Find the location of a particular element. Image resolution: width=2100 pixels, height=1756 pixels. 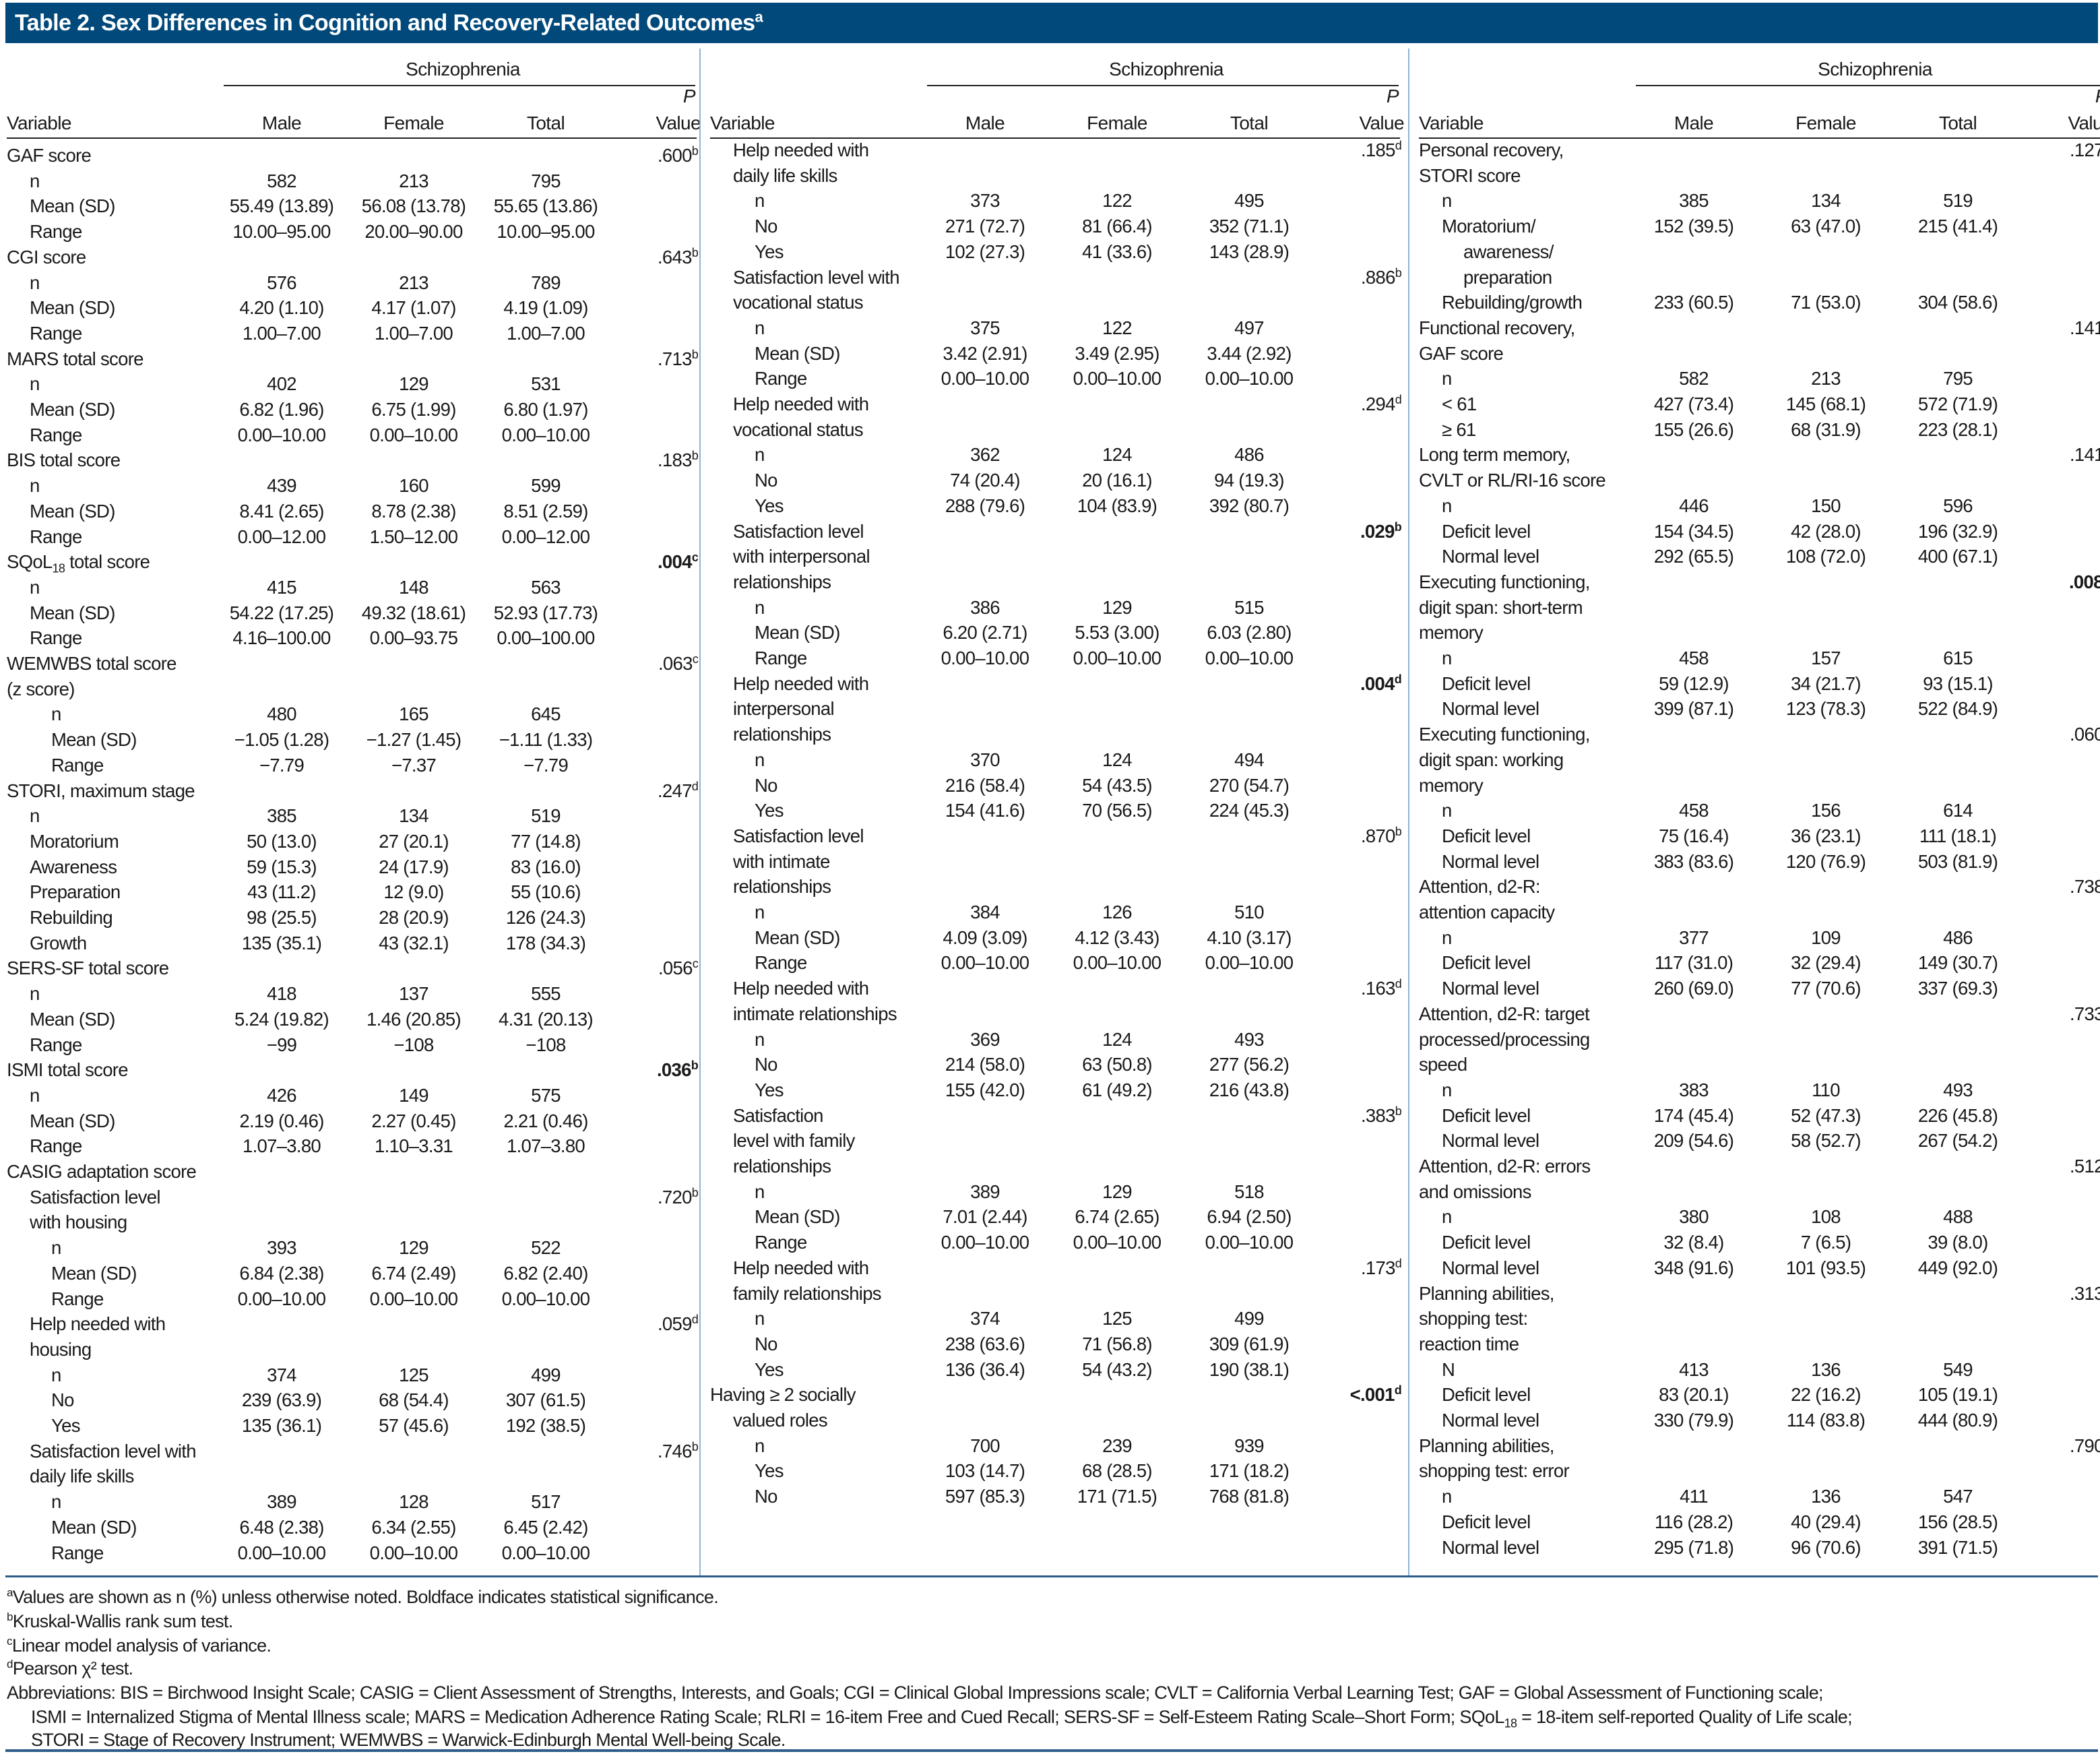

p-value: .383b is located at coordinates (1354, 1116).